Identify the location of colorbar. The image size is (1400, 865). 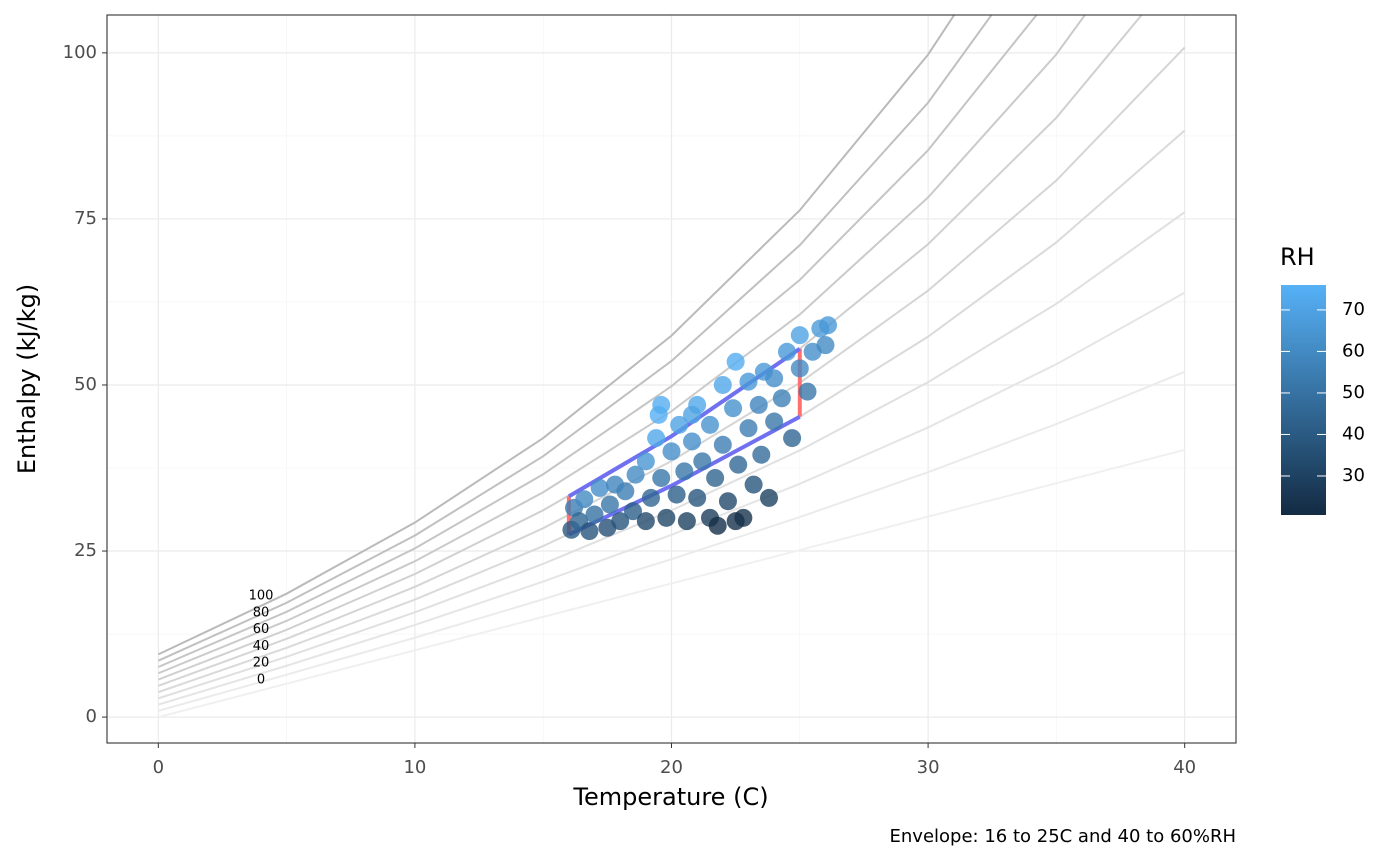
(1303, 400).